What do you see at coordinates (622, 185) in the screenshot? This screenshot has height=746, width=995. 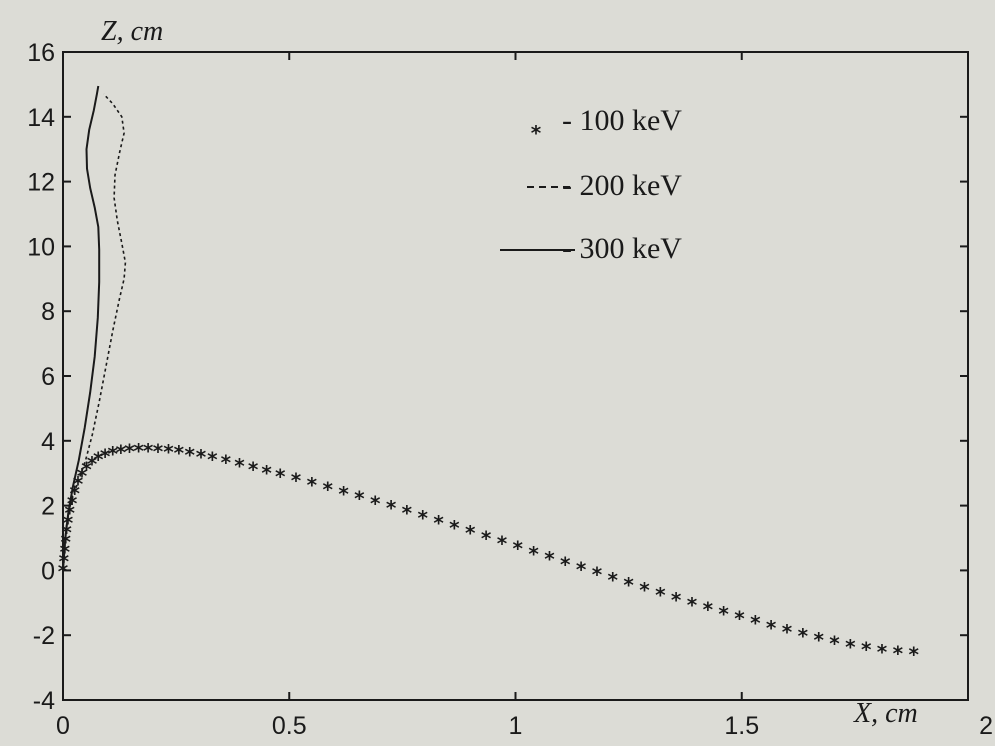 I see `legend-label: - 200 keV` at bounding box center [622, 185].